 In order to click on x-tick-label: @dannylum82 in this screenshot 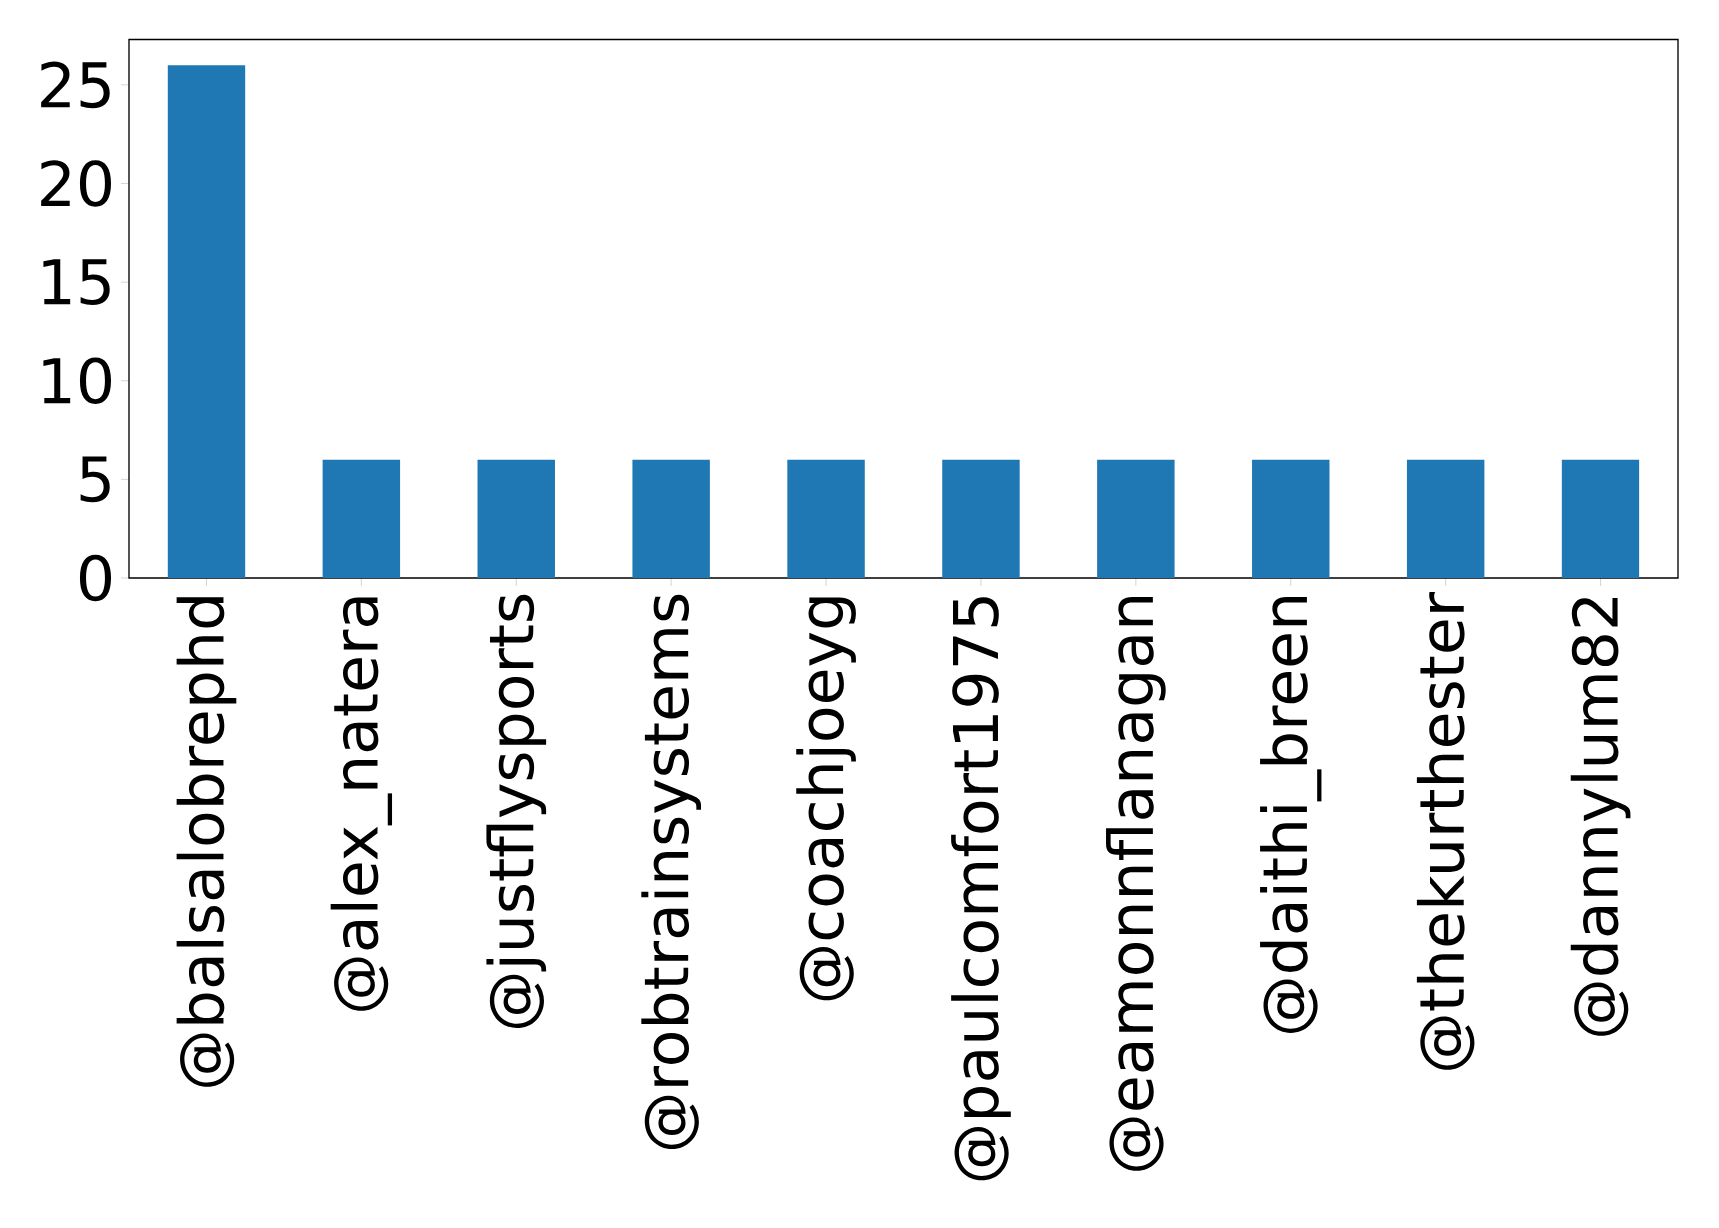, I will do `click(1600, 817)`.